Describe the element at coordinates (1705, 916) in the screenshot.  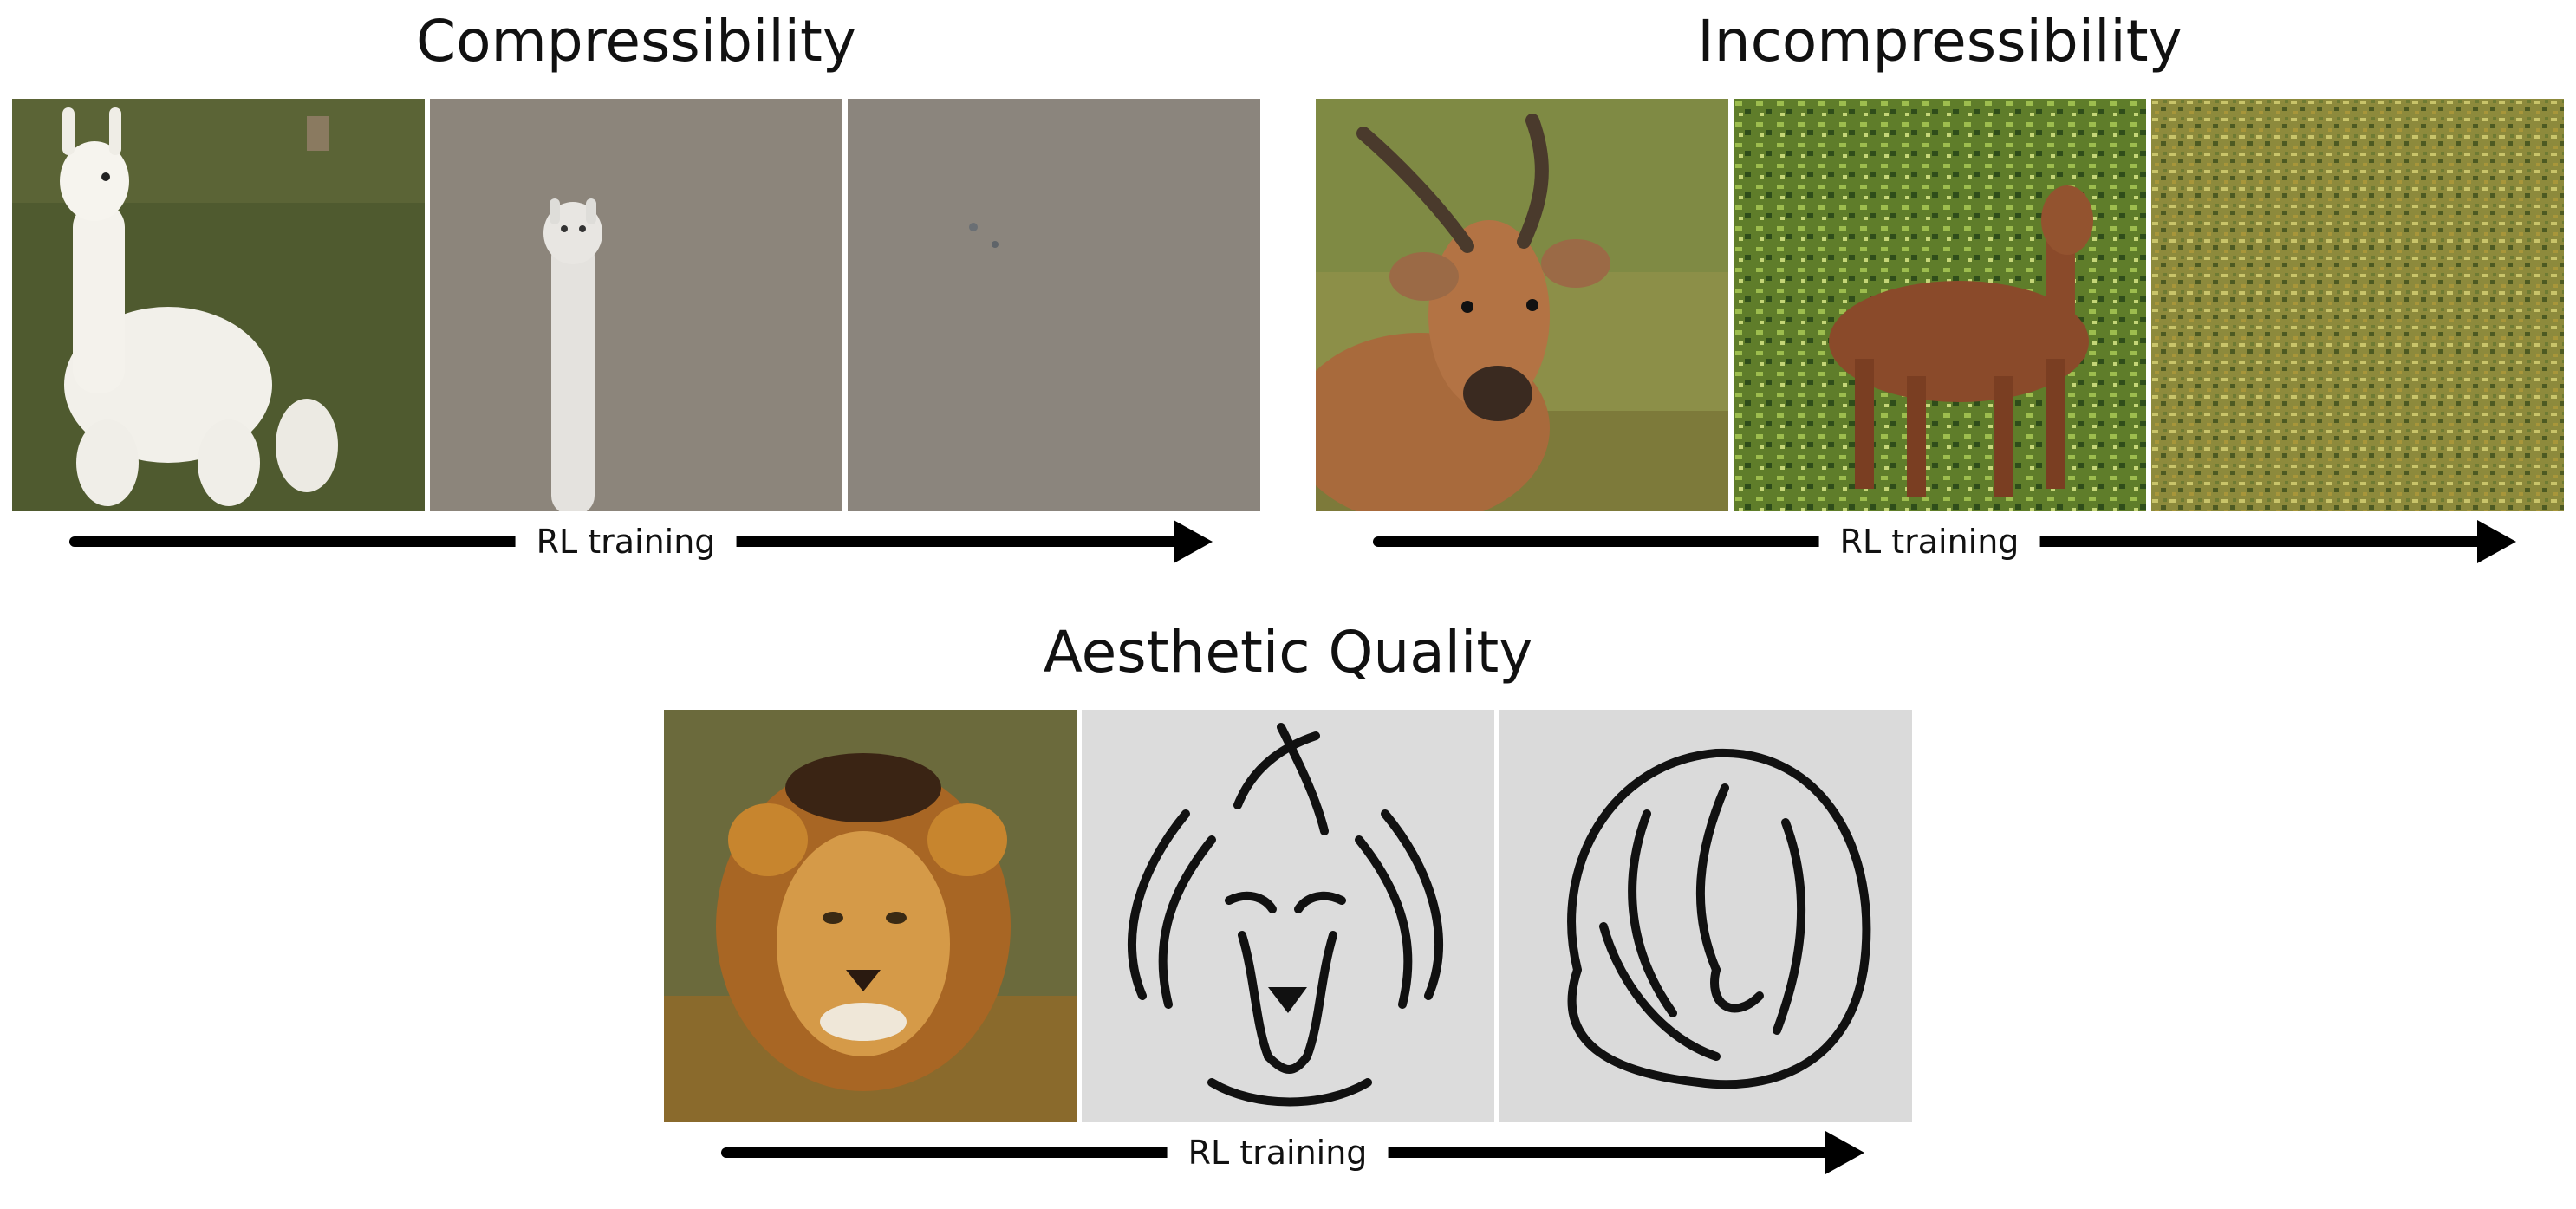
I see `abstract-line-drawing-image` at that location.